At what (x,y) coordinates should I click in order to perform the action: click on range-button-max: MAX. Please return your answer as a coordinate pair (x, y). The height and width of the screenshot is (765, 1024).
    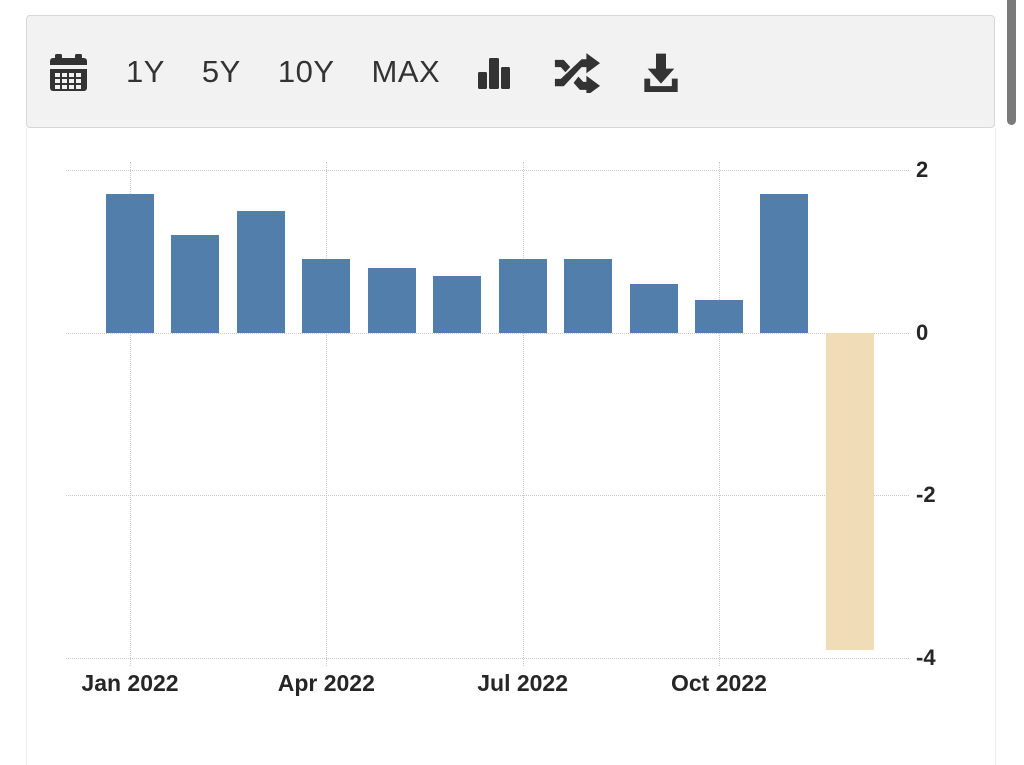
    Looking at the image, I should click on (406, 71).